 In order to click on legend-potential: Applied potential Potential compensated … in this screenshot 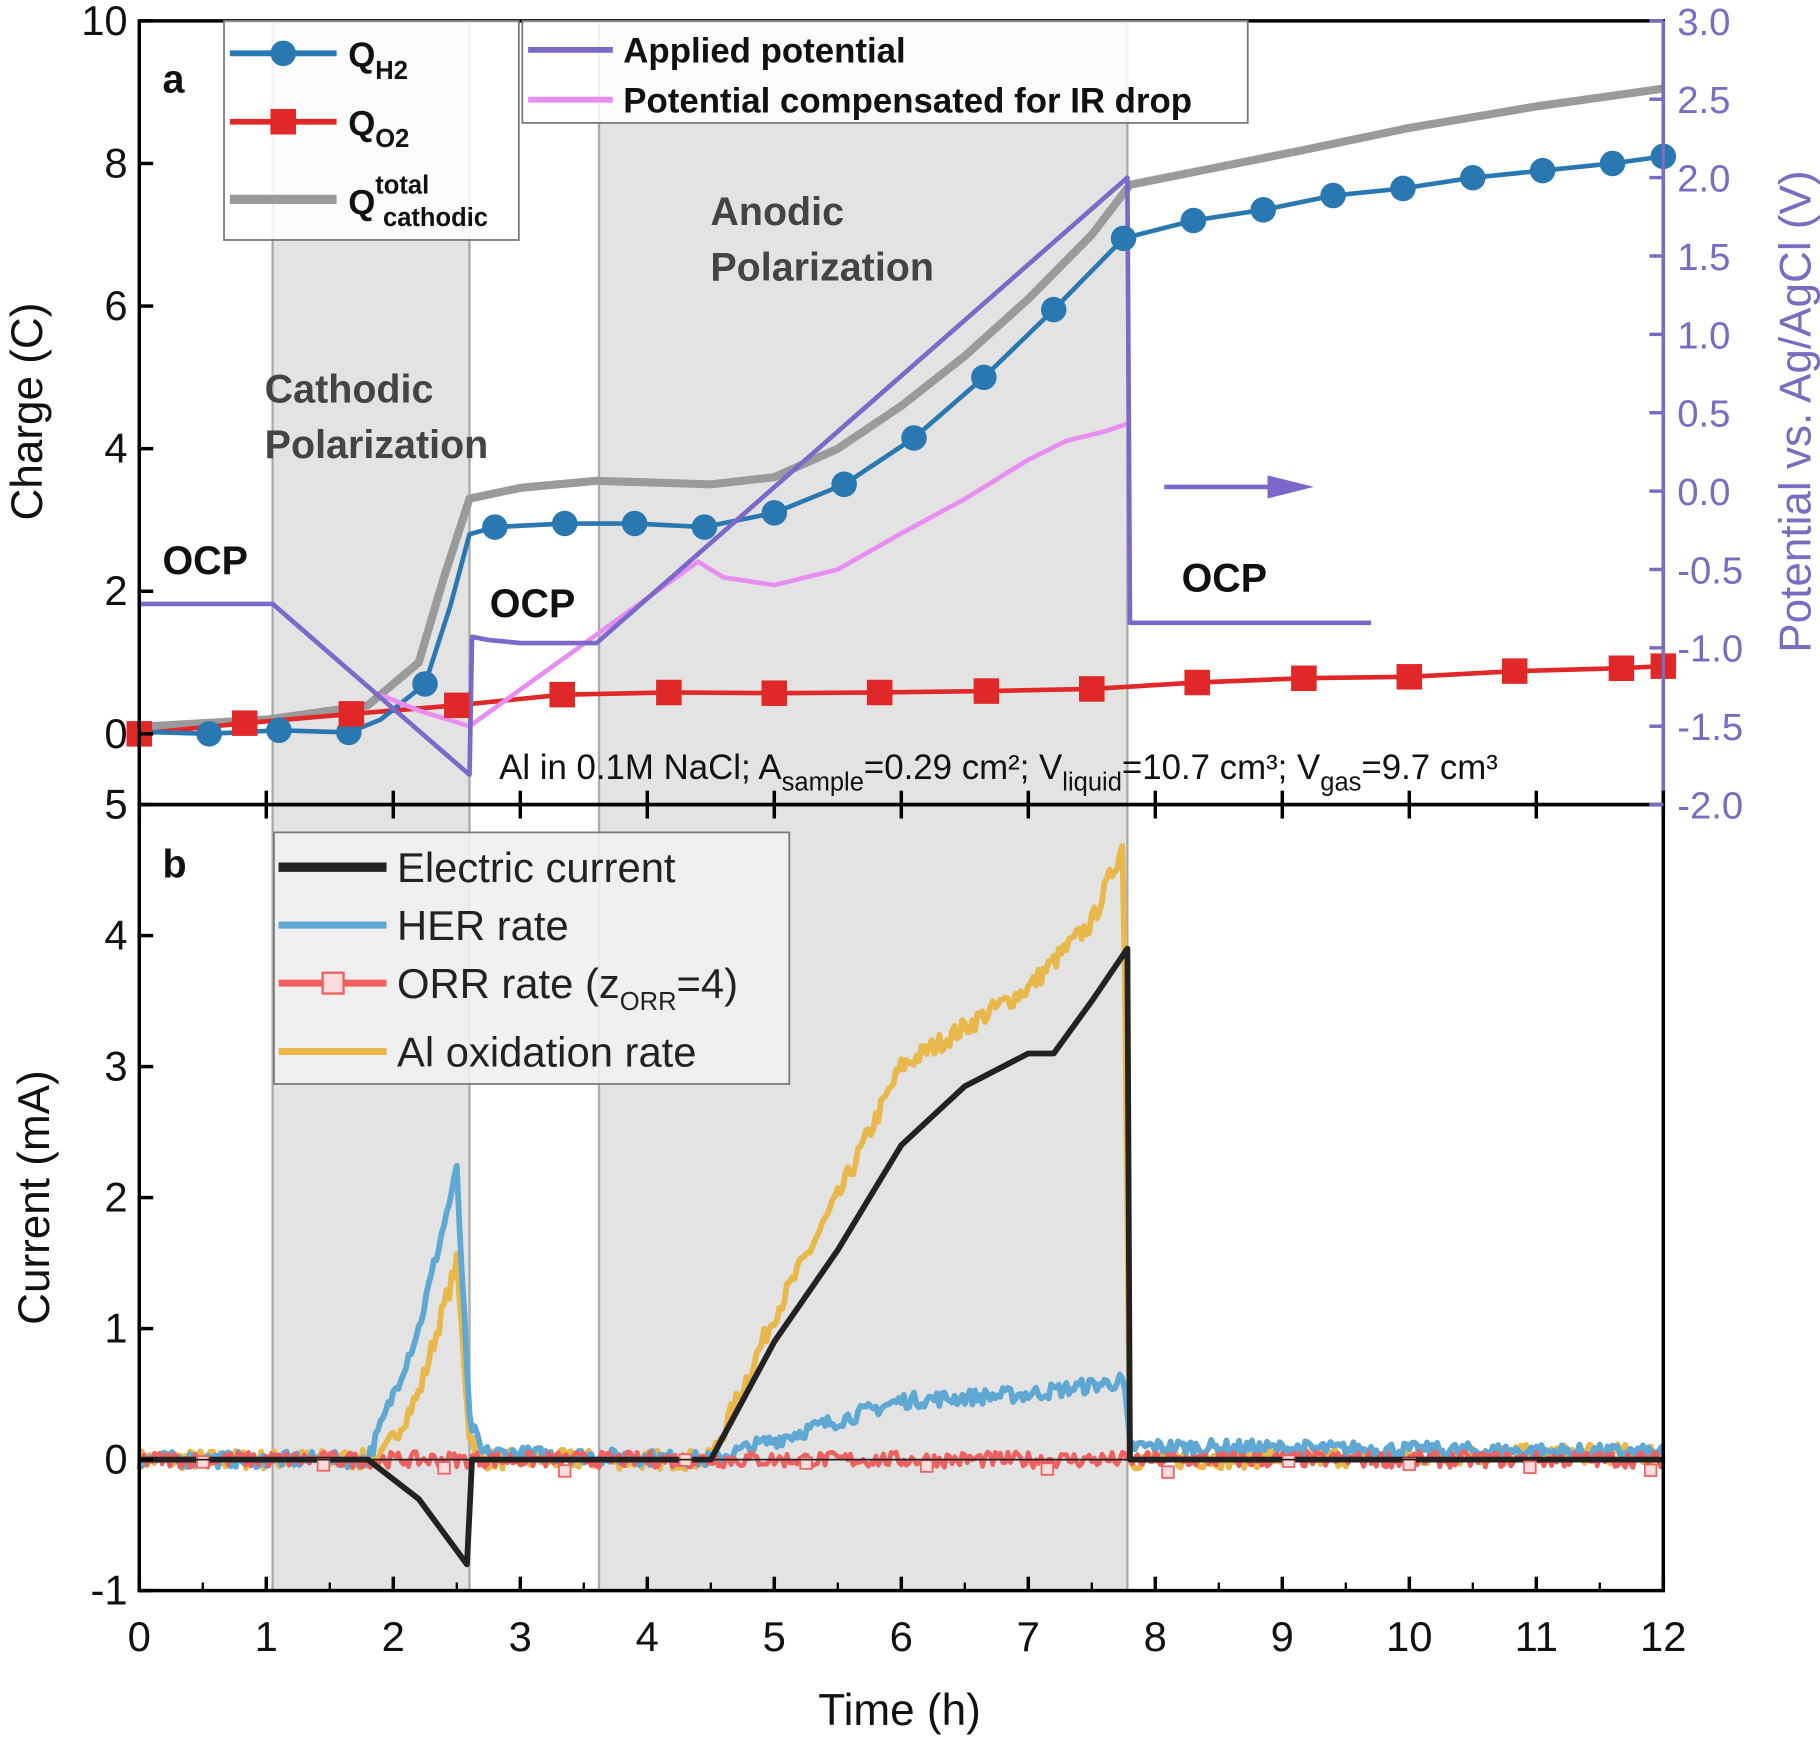, I will do `click(885, 71)`.